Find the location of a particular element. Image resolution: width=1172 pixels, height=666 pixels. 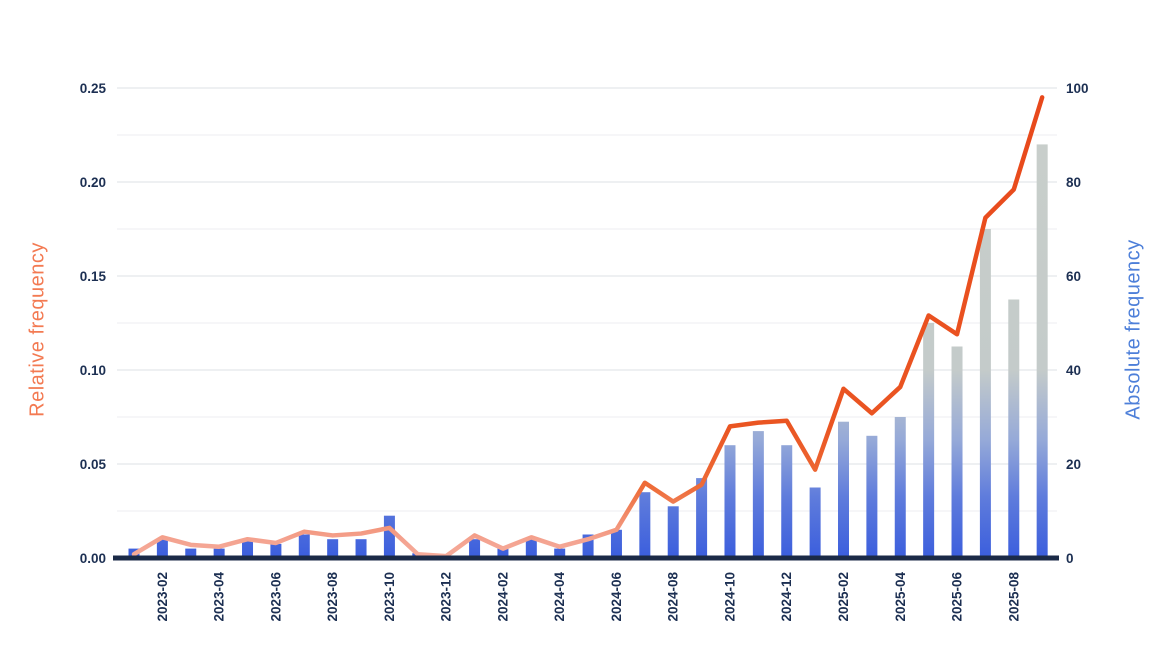

y-axis-ticks-right: 0 20 40 60 80 100 is located at coordinates (1077, 323).